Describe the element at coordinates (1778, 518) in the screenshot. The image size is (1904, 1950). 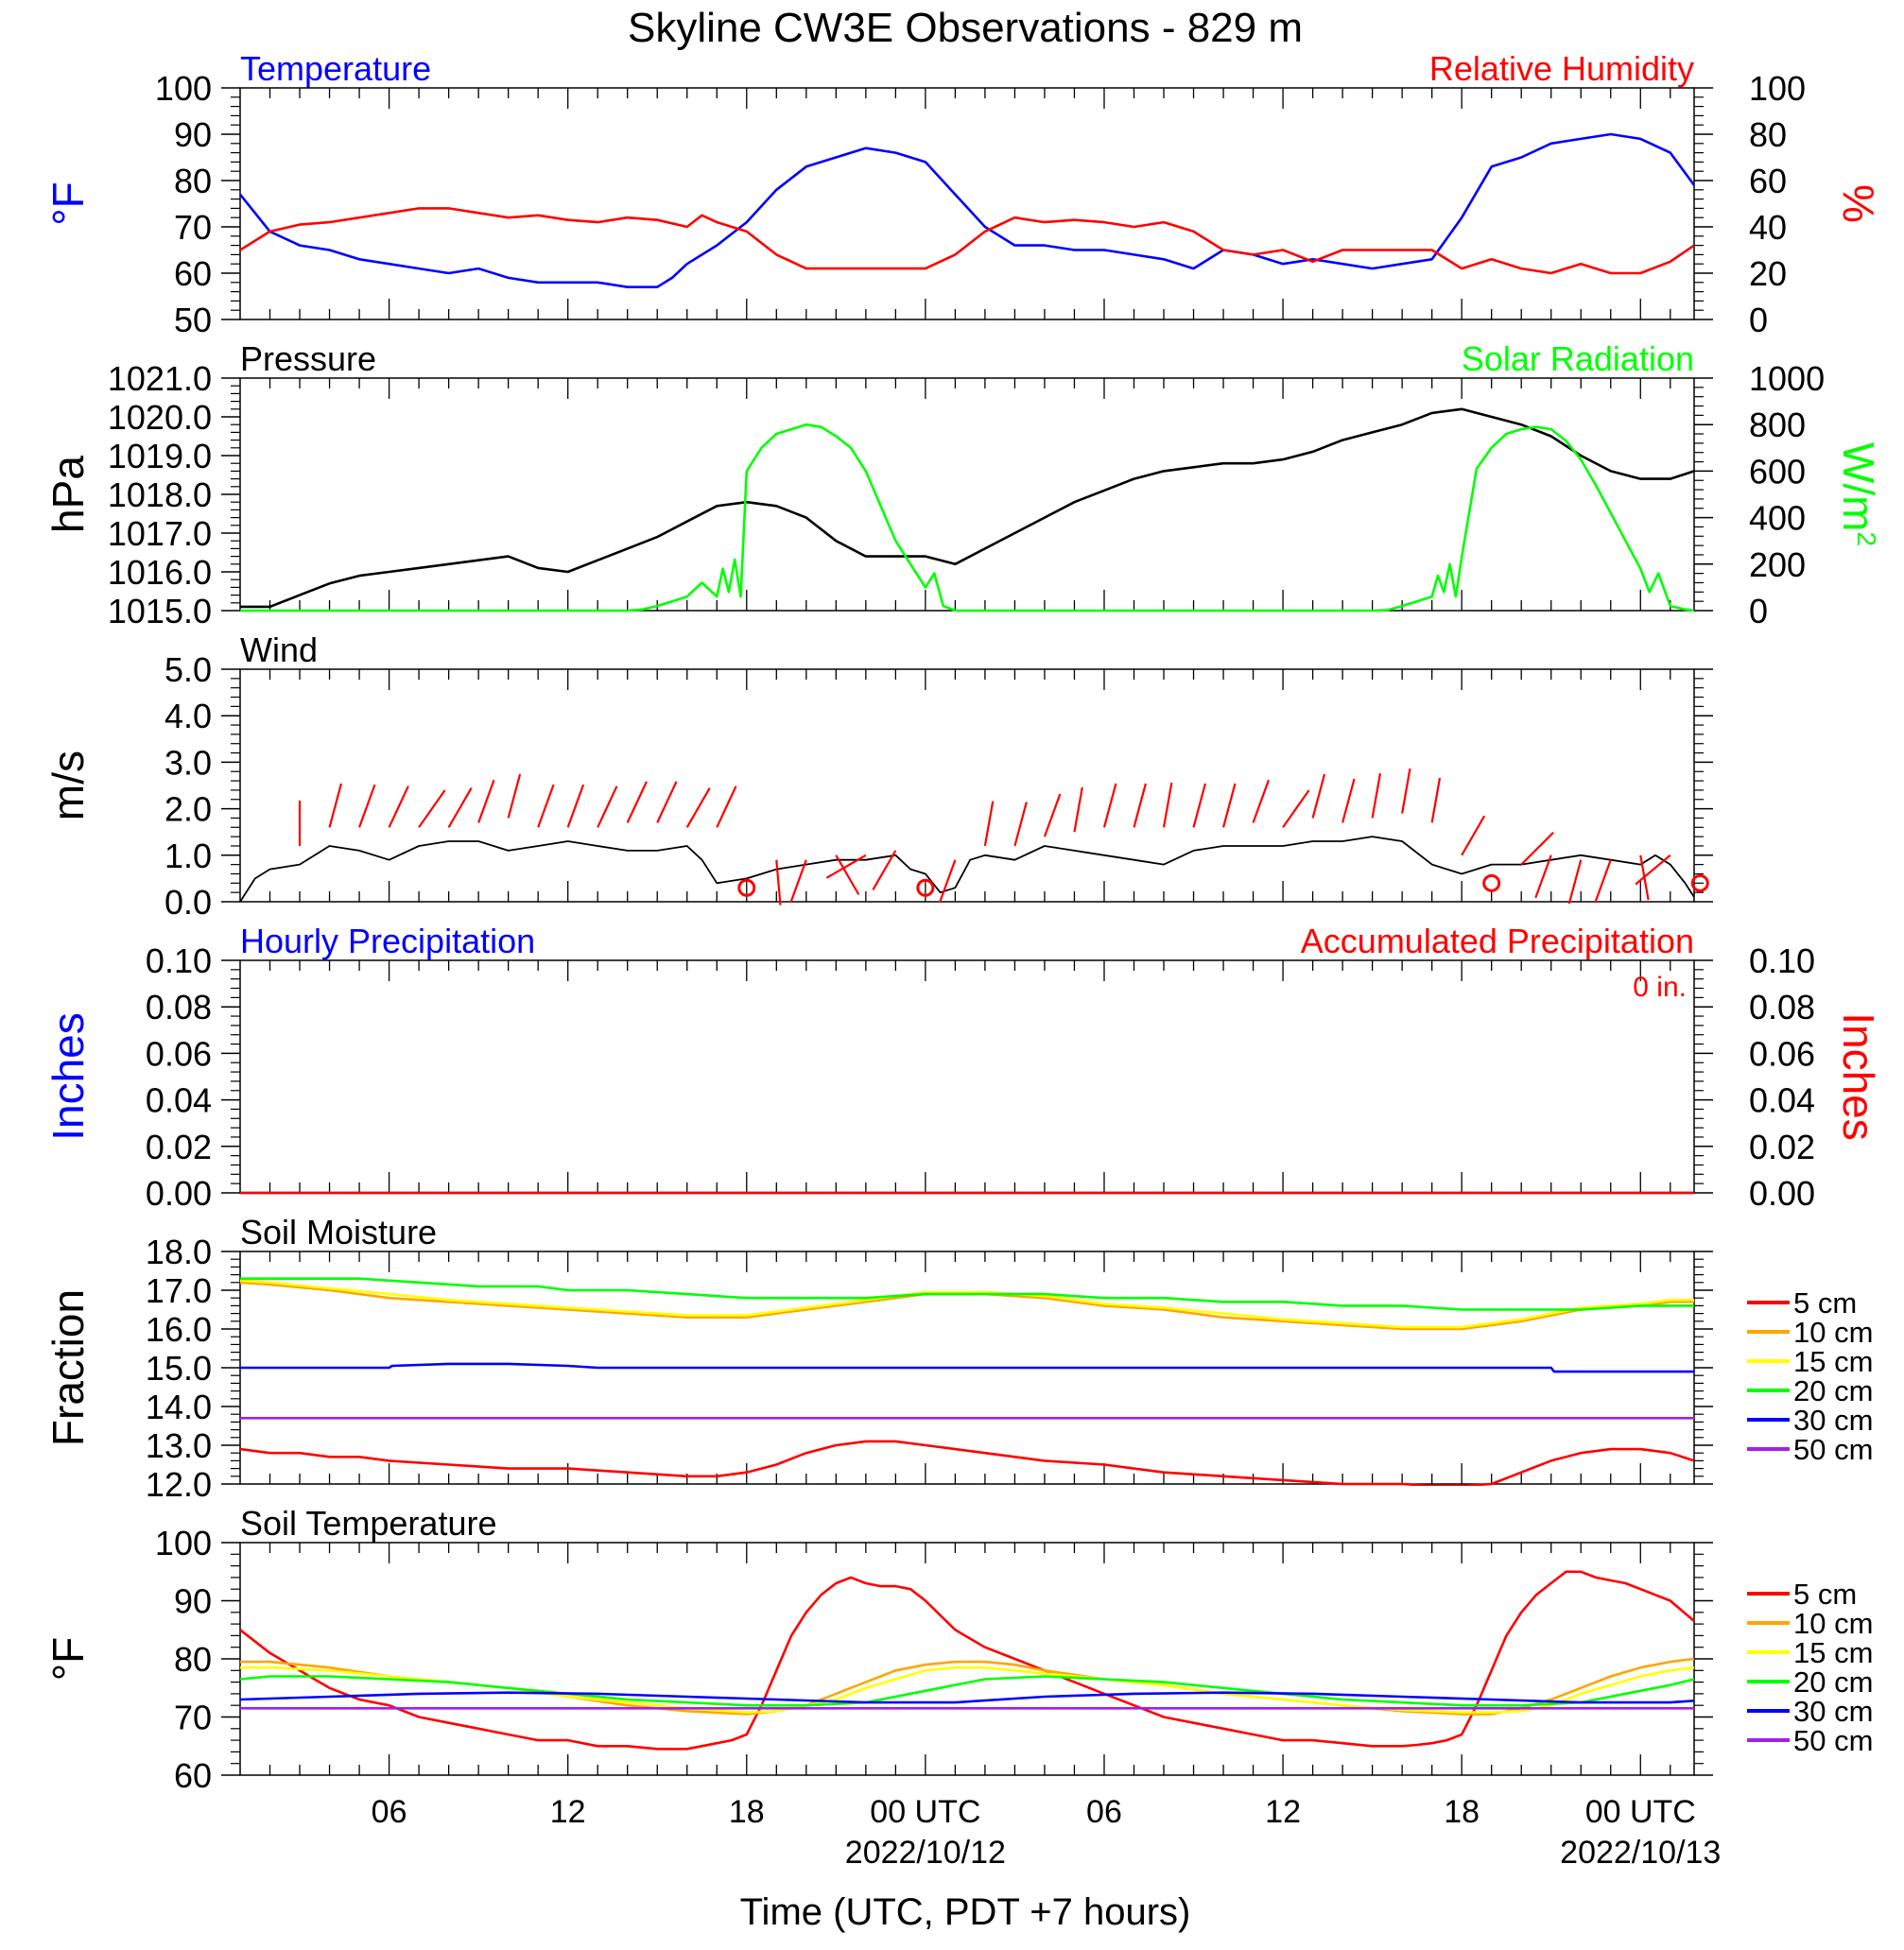
I see `y-right-tick-label-400: 400` at that location.